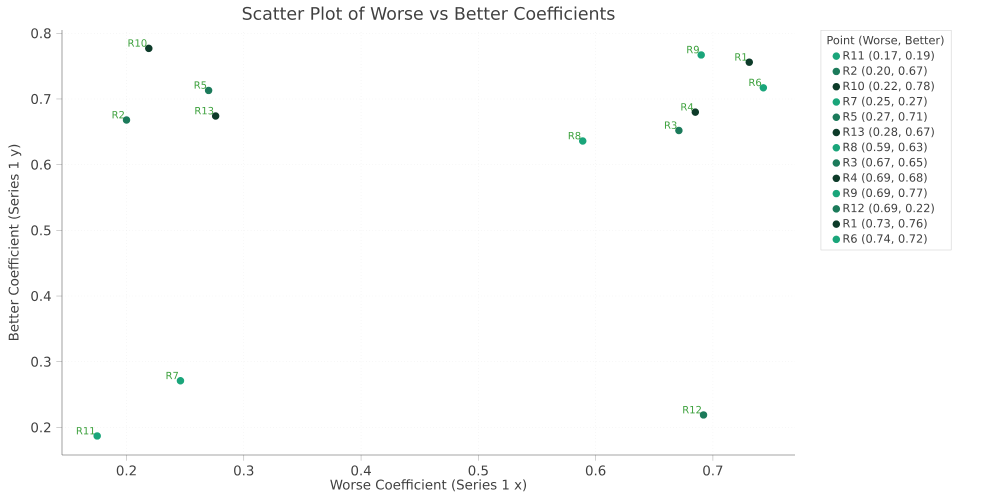 This screenshot has width=994, height=499. I want to click on legend-label: R6 (0.74, 0.72), so click(885, 239).